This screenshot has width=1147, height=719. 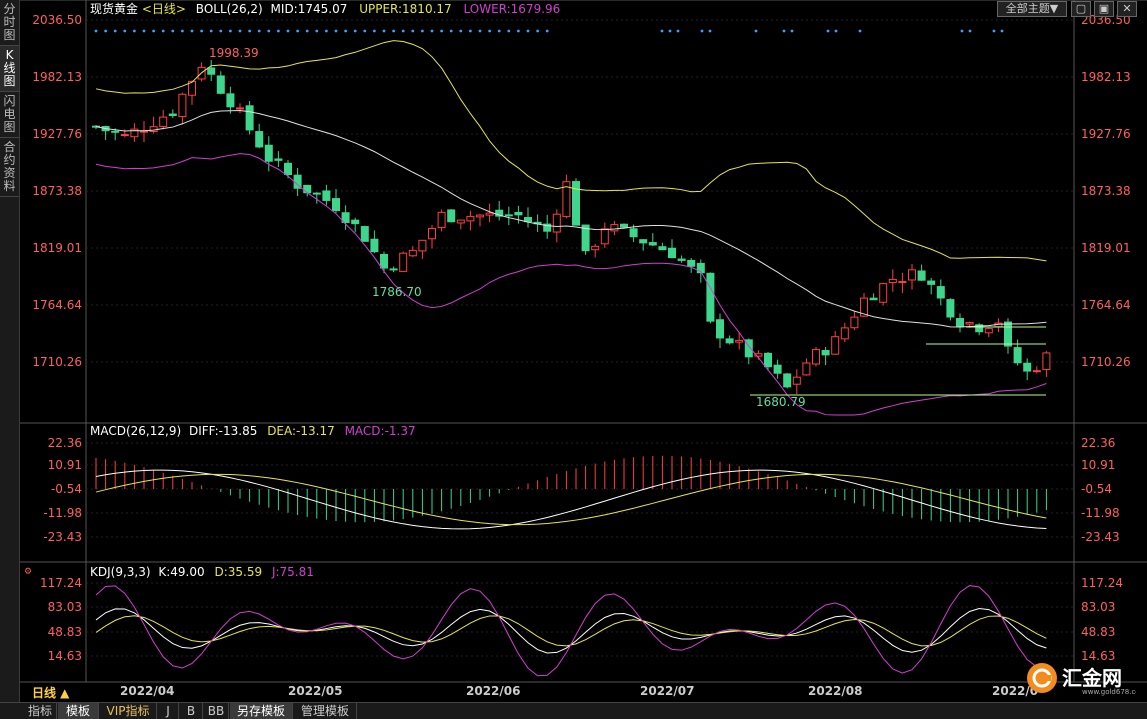 I want to click on kdj-j: J:75.81, so click(x=292, y=572).